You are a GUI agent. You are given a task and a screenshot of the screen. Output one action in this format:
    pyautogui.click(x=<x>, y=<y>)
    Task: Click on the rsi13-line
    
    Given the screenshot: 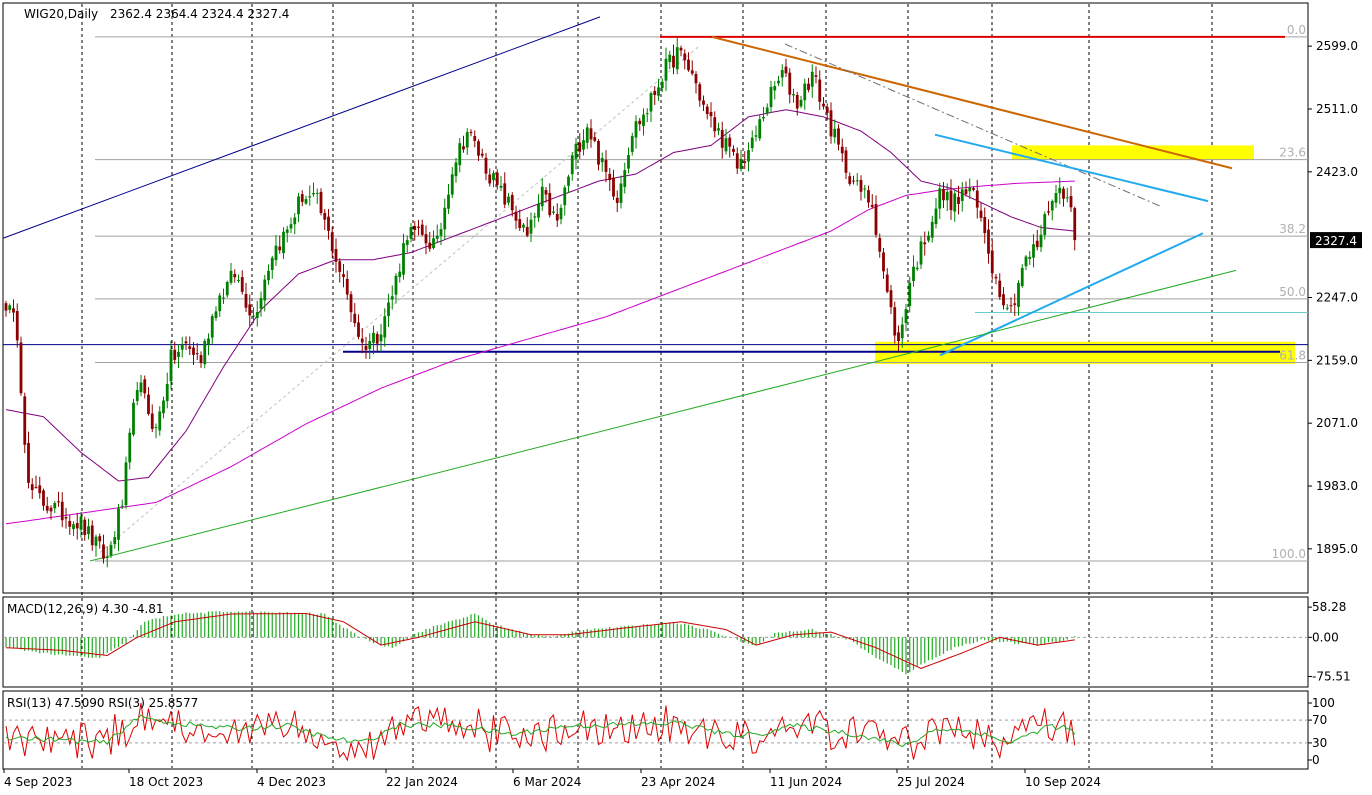 What is the action you would take?
    pyautogui.click(x=540, y=731)
    